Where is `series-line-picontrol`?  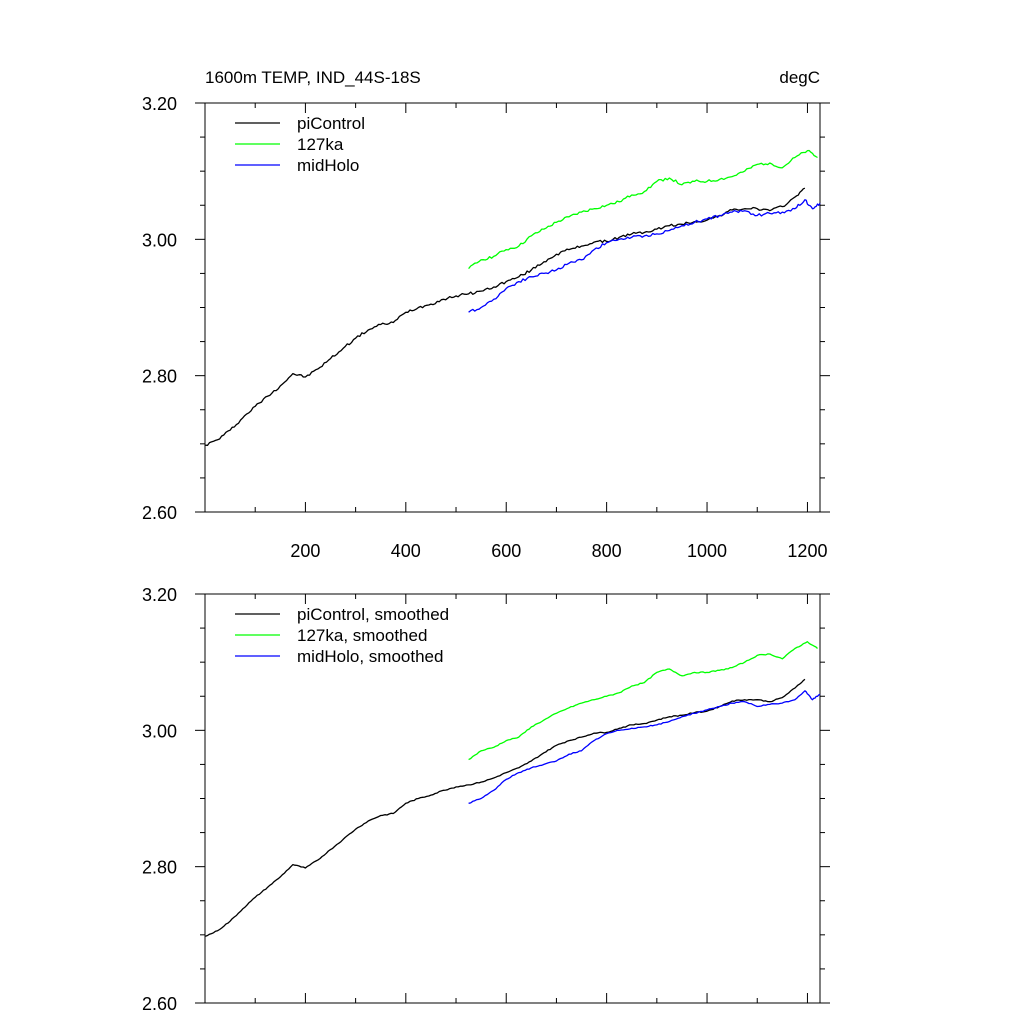 series-line-picontrol is located at coordinates (505, 317).